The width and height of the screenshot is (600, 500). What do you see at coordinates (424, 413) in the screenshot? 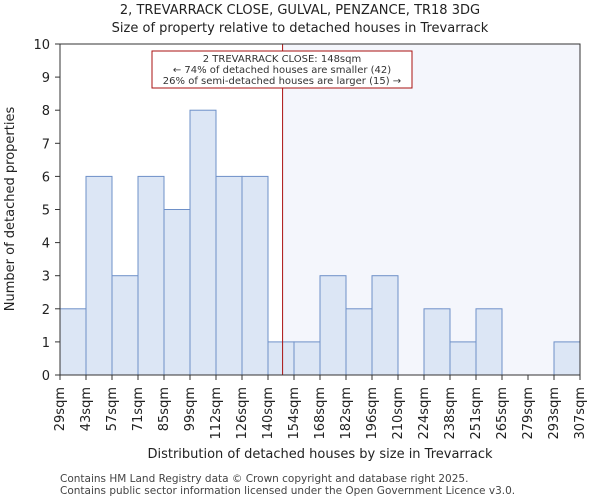
I see `x-tick-label: 224sqm` at bounding box center [424, 413].